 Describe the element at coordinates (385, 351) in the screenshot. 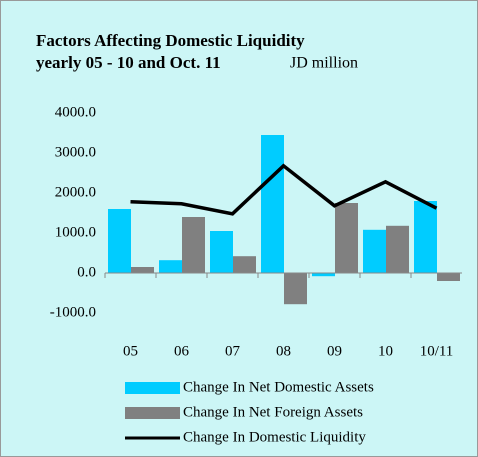

I see `x-tick-label: 10` at that location.